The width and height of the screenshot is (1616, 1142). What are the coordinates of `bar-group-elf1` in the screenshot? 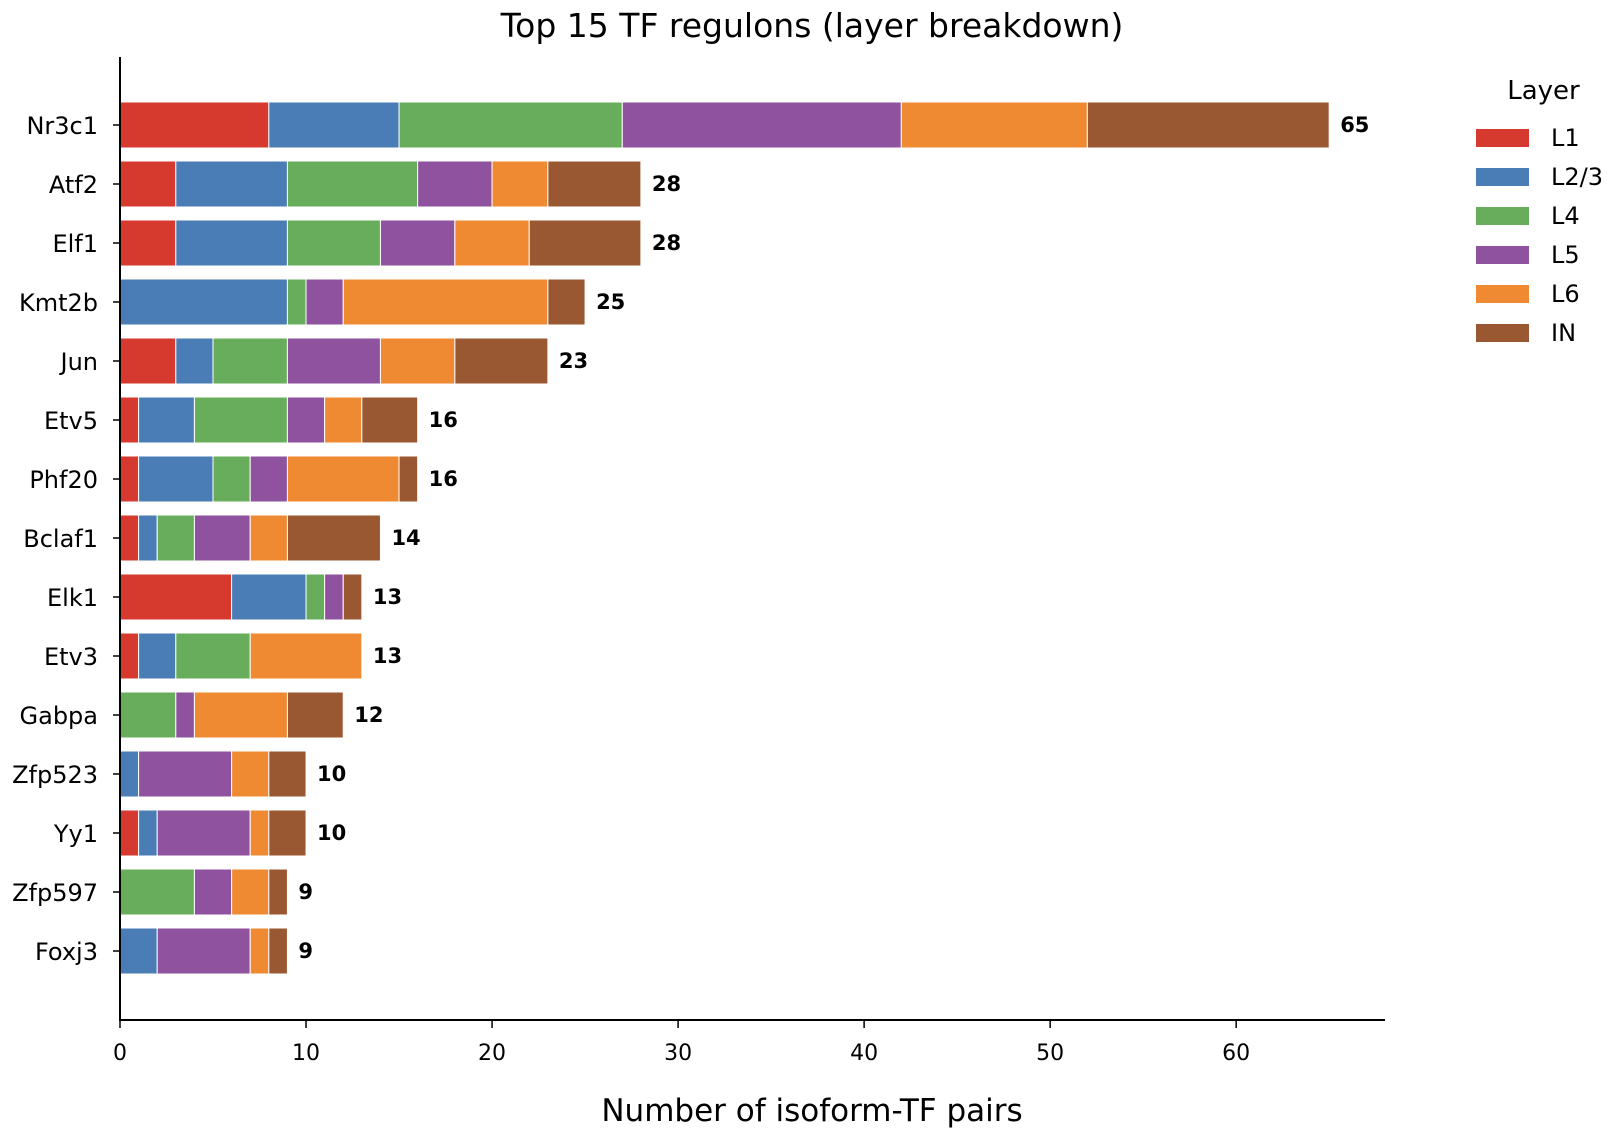 It's located at (380, 243).